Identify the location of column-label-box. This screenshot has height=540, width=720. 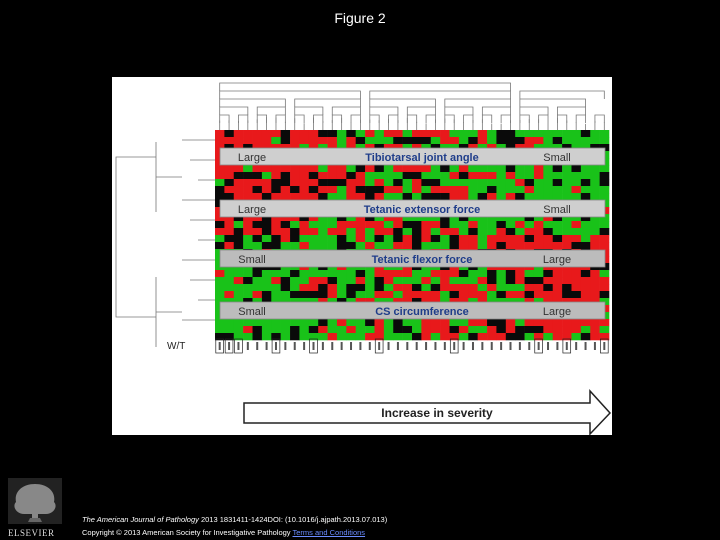
(313, 346).